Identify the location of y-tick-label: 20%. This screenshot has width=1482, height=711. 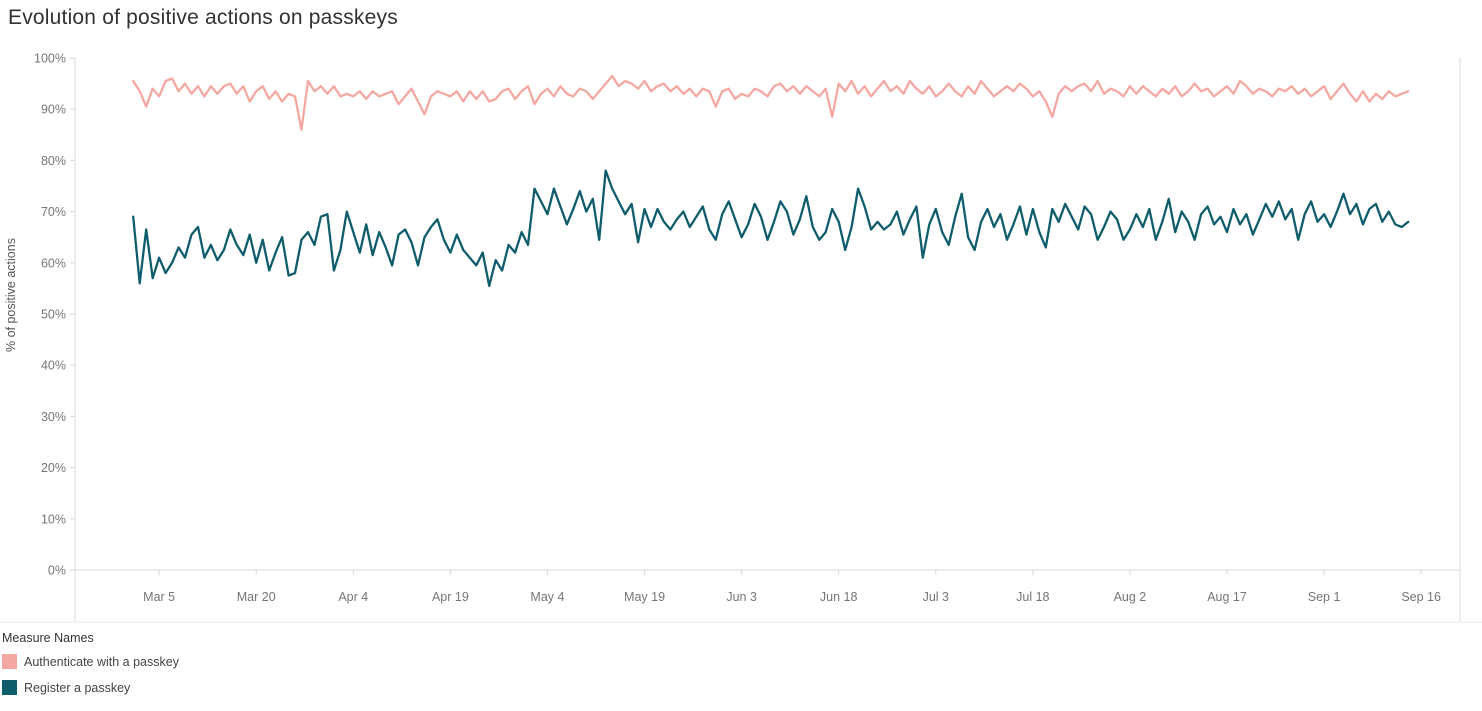
(53, 468).